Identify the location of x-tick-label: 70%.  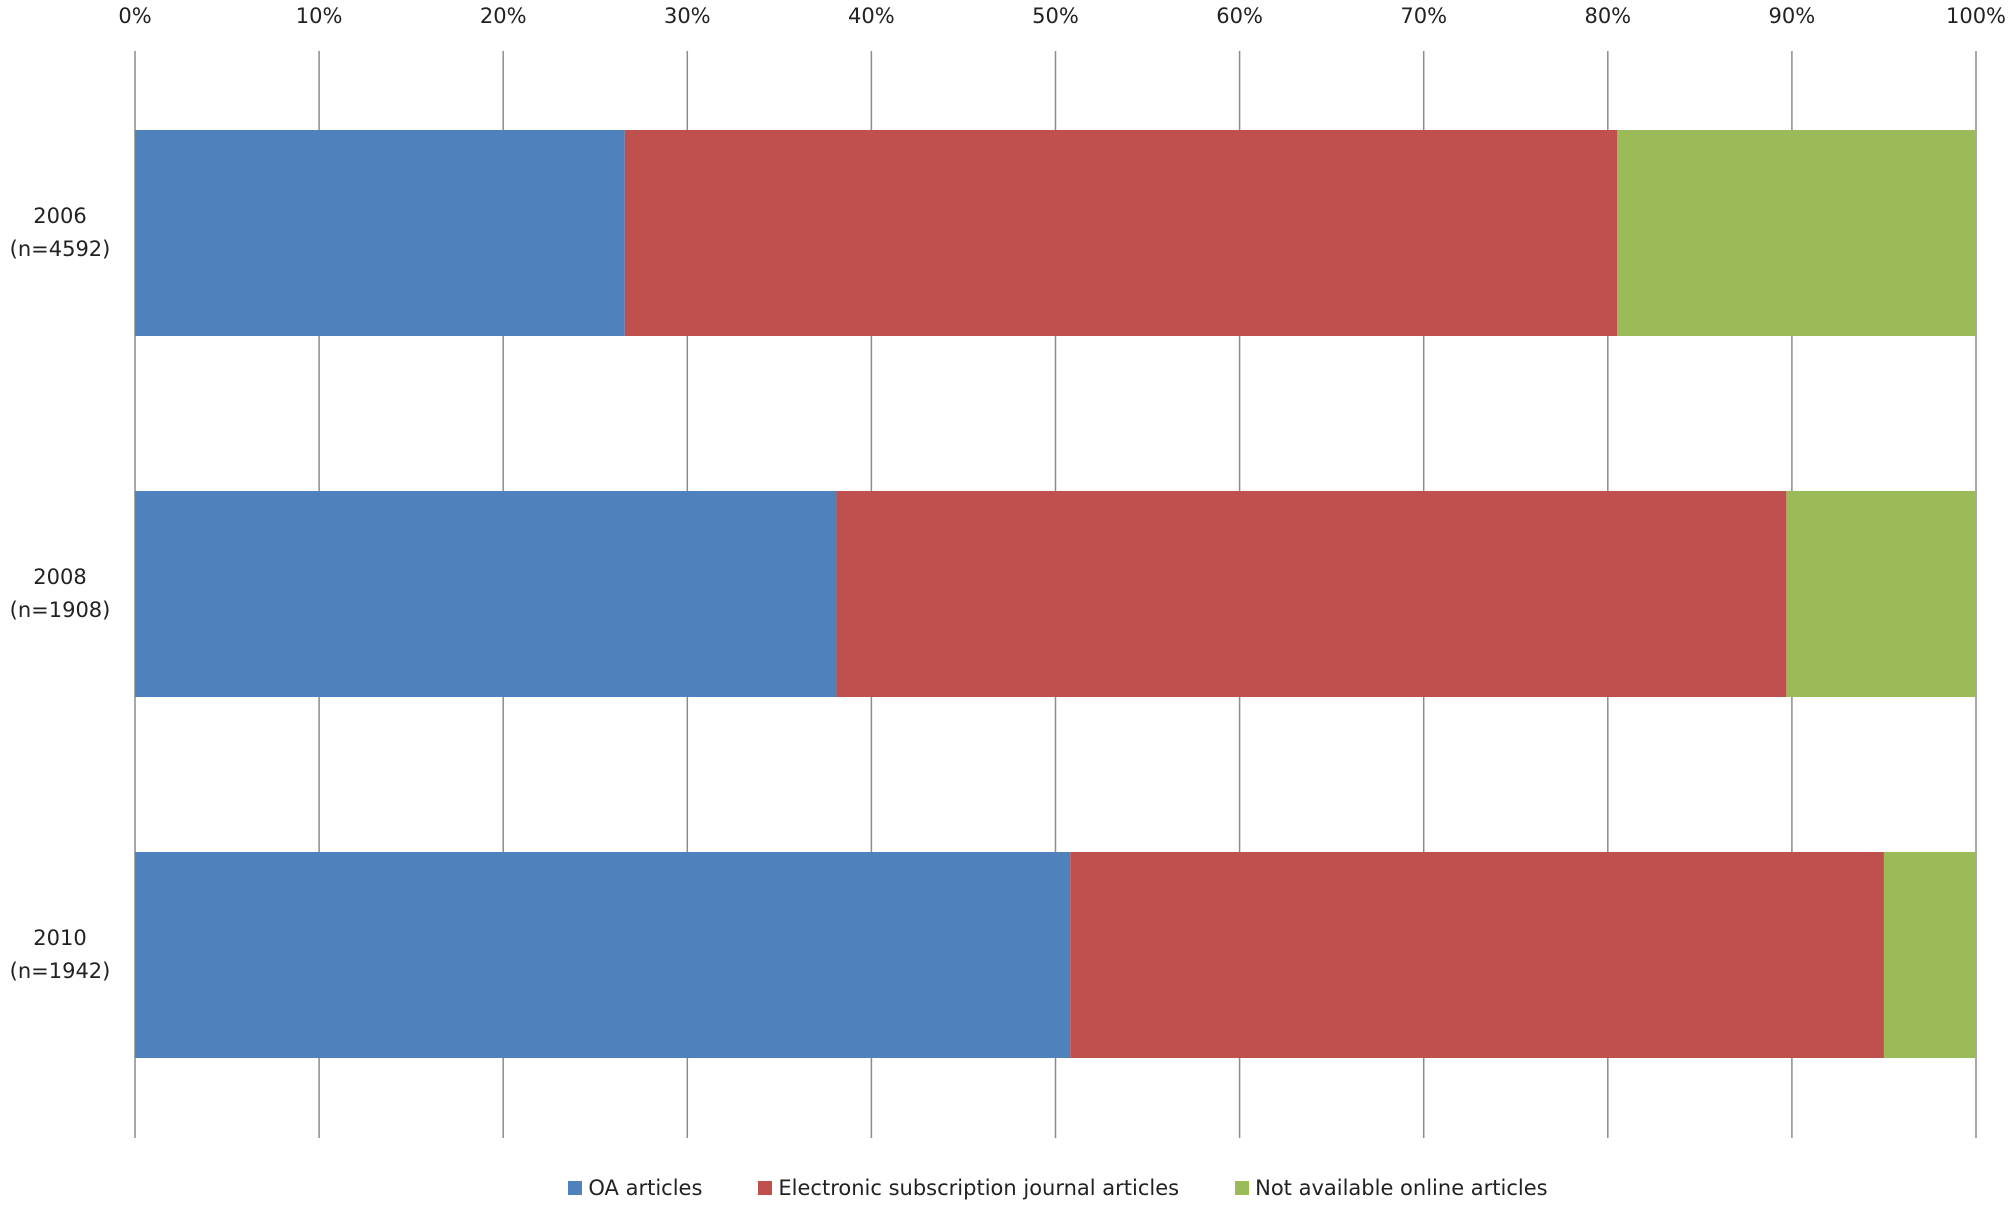
(1423, 16).